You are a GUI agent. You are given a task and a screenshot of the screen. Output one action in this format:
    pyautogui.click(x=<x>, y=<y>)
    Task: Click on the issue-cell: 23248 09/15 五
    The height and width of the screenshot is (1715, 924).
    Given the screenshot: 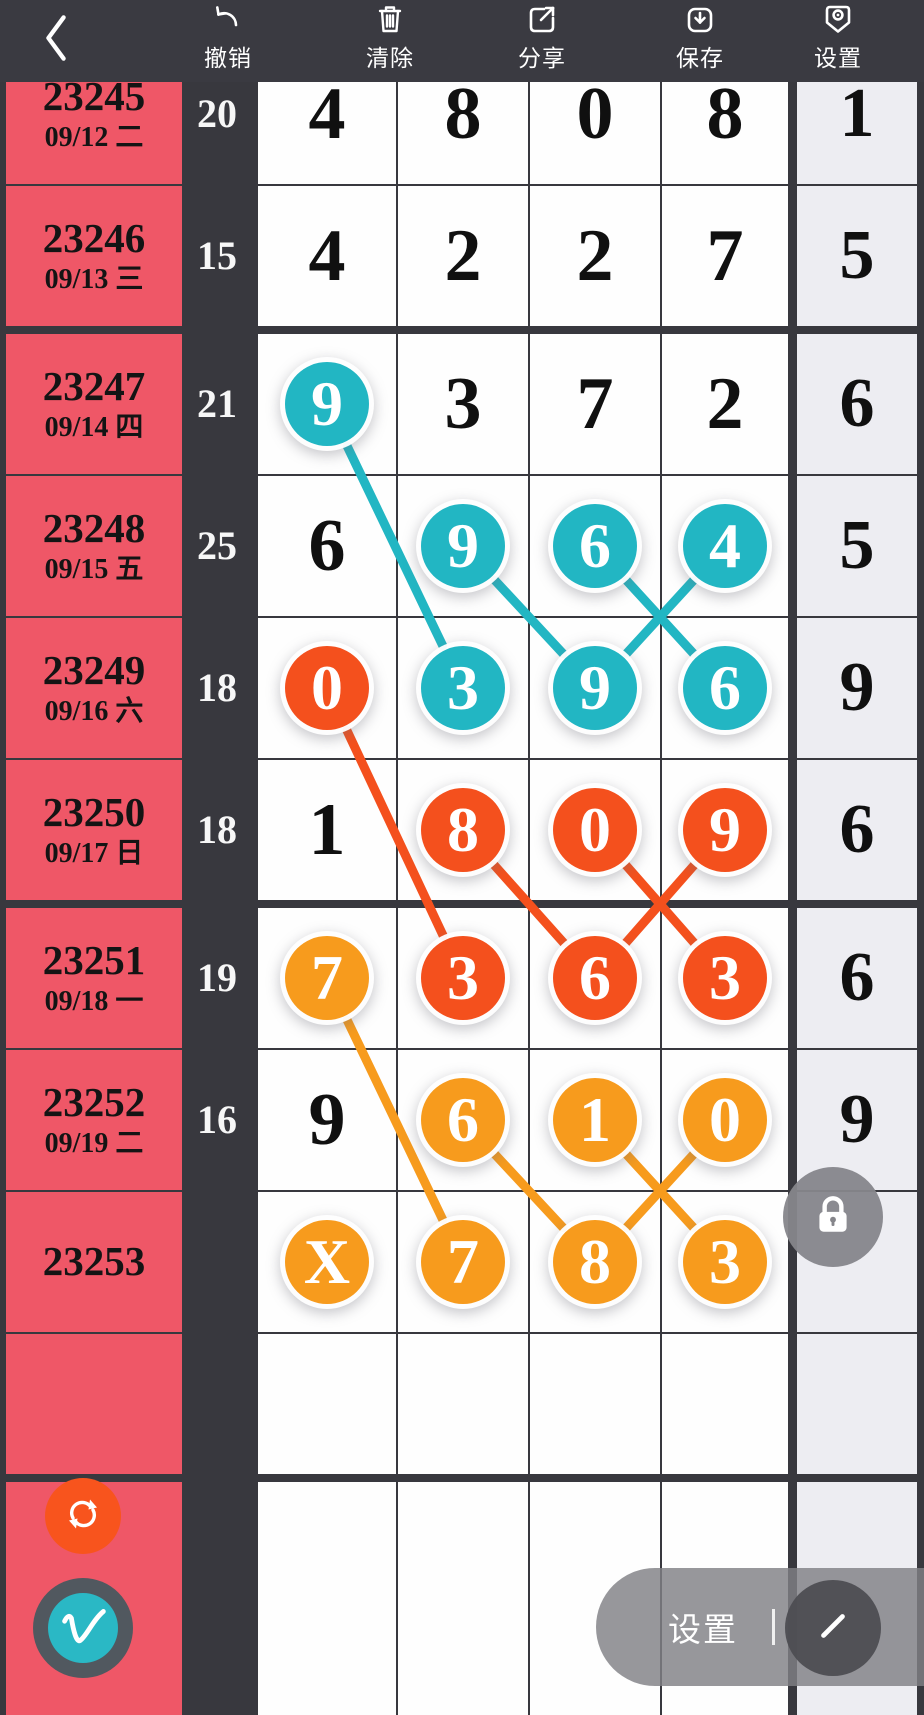 What is the action you would take?
    pyautogui.click(x=94, y=546)
    